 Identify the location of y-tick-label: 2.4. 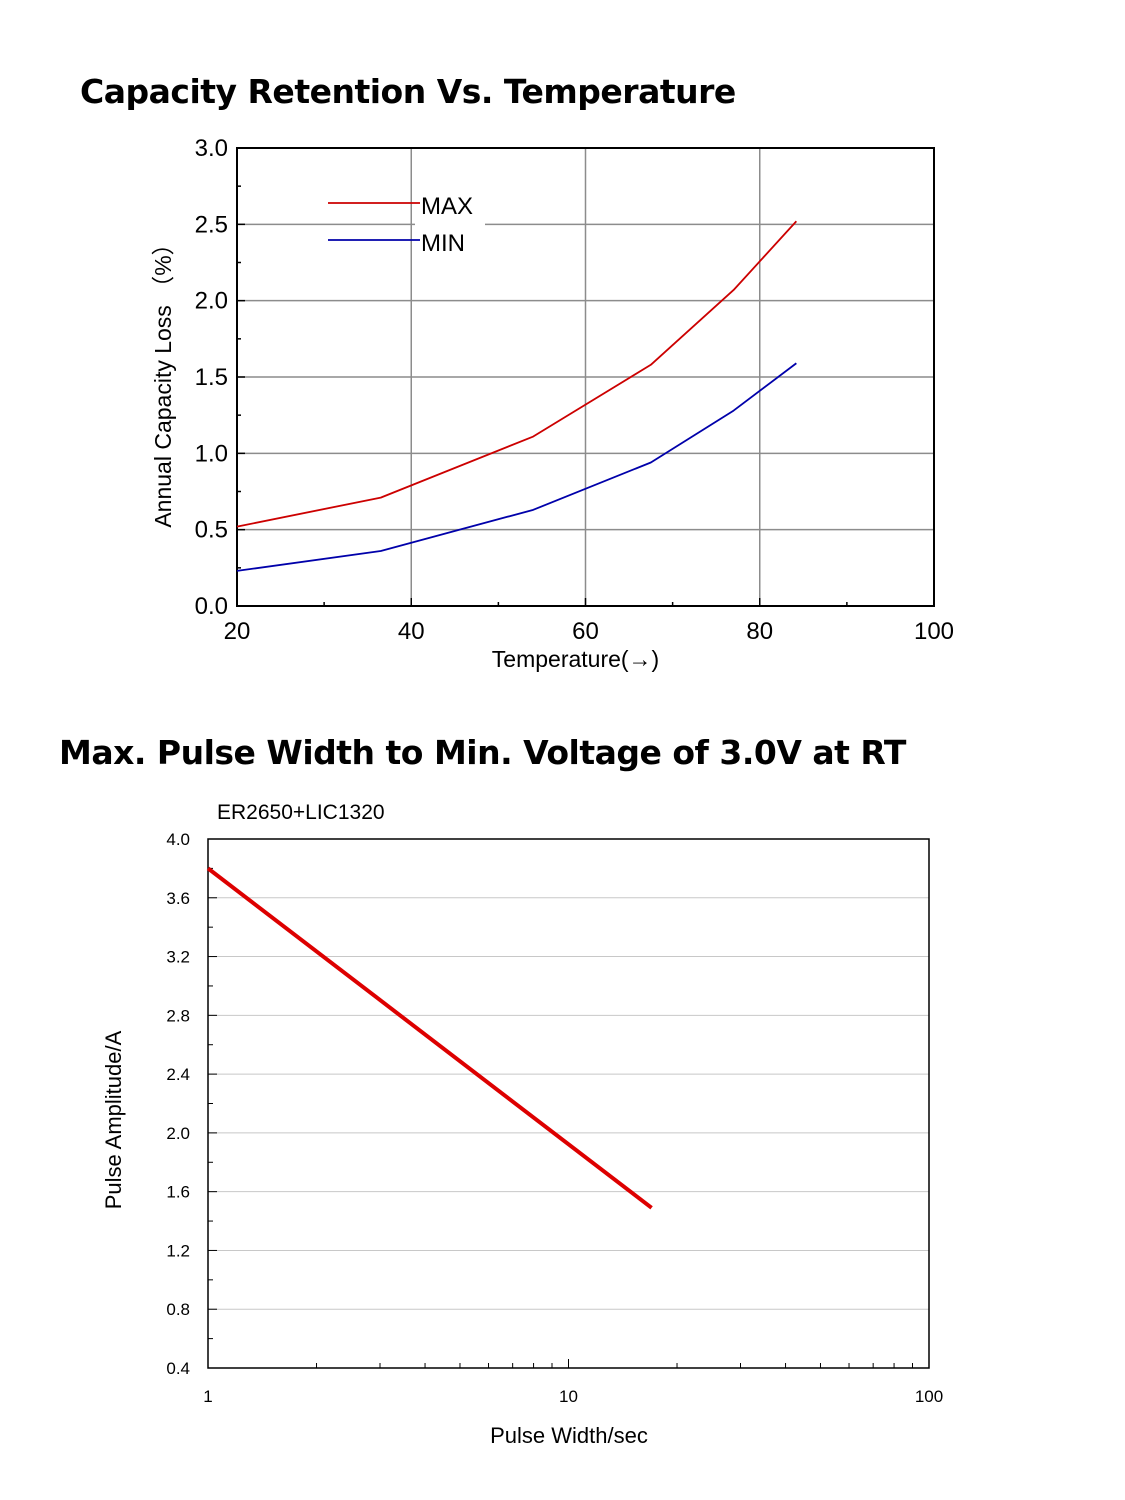
(178, 1074).